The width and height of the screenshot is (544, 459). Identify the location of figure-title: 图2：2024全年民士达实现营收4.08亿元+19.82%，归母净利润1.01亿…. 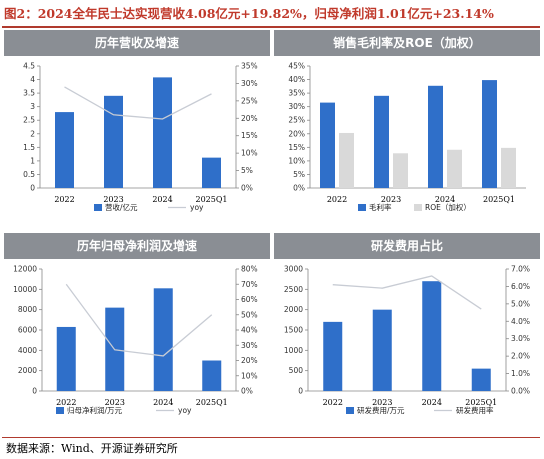
(249, 13).